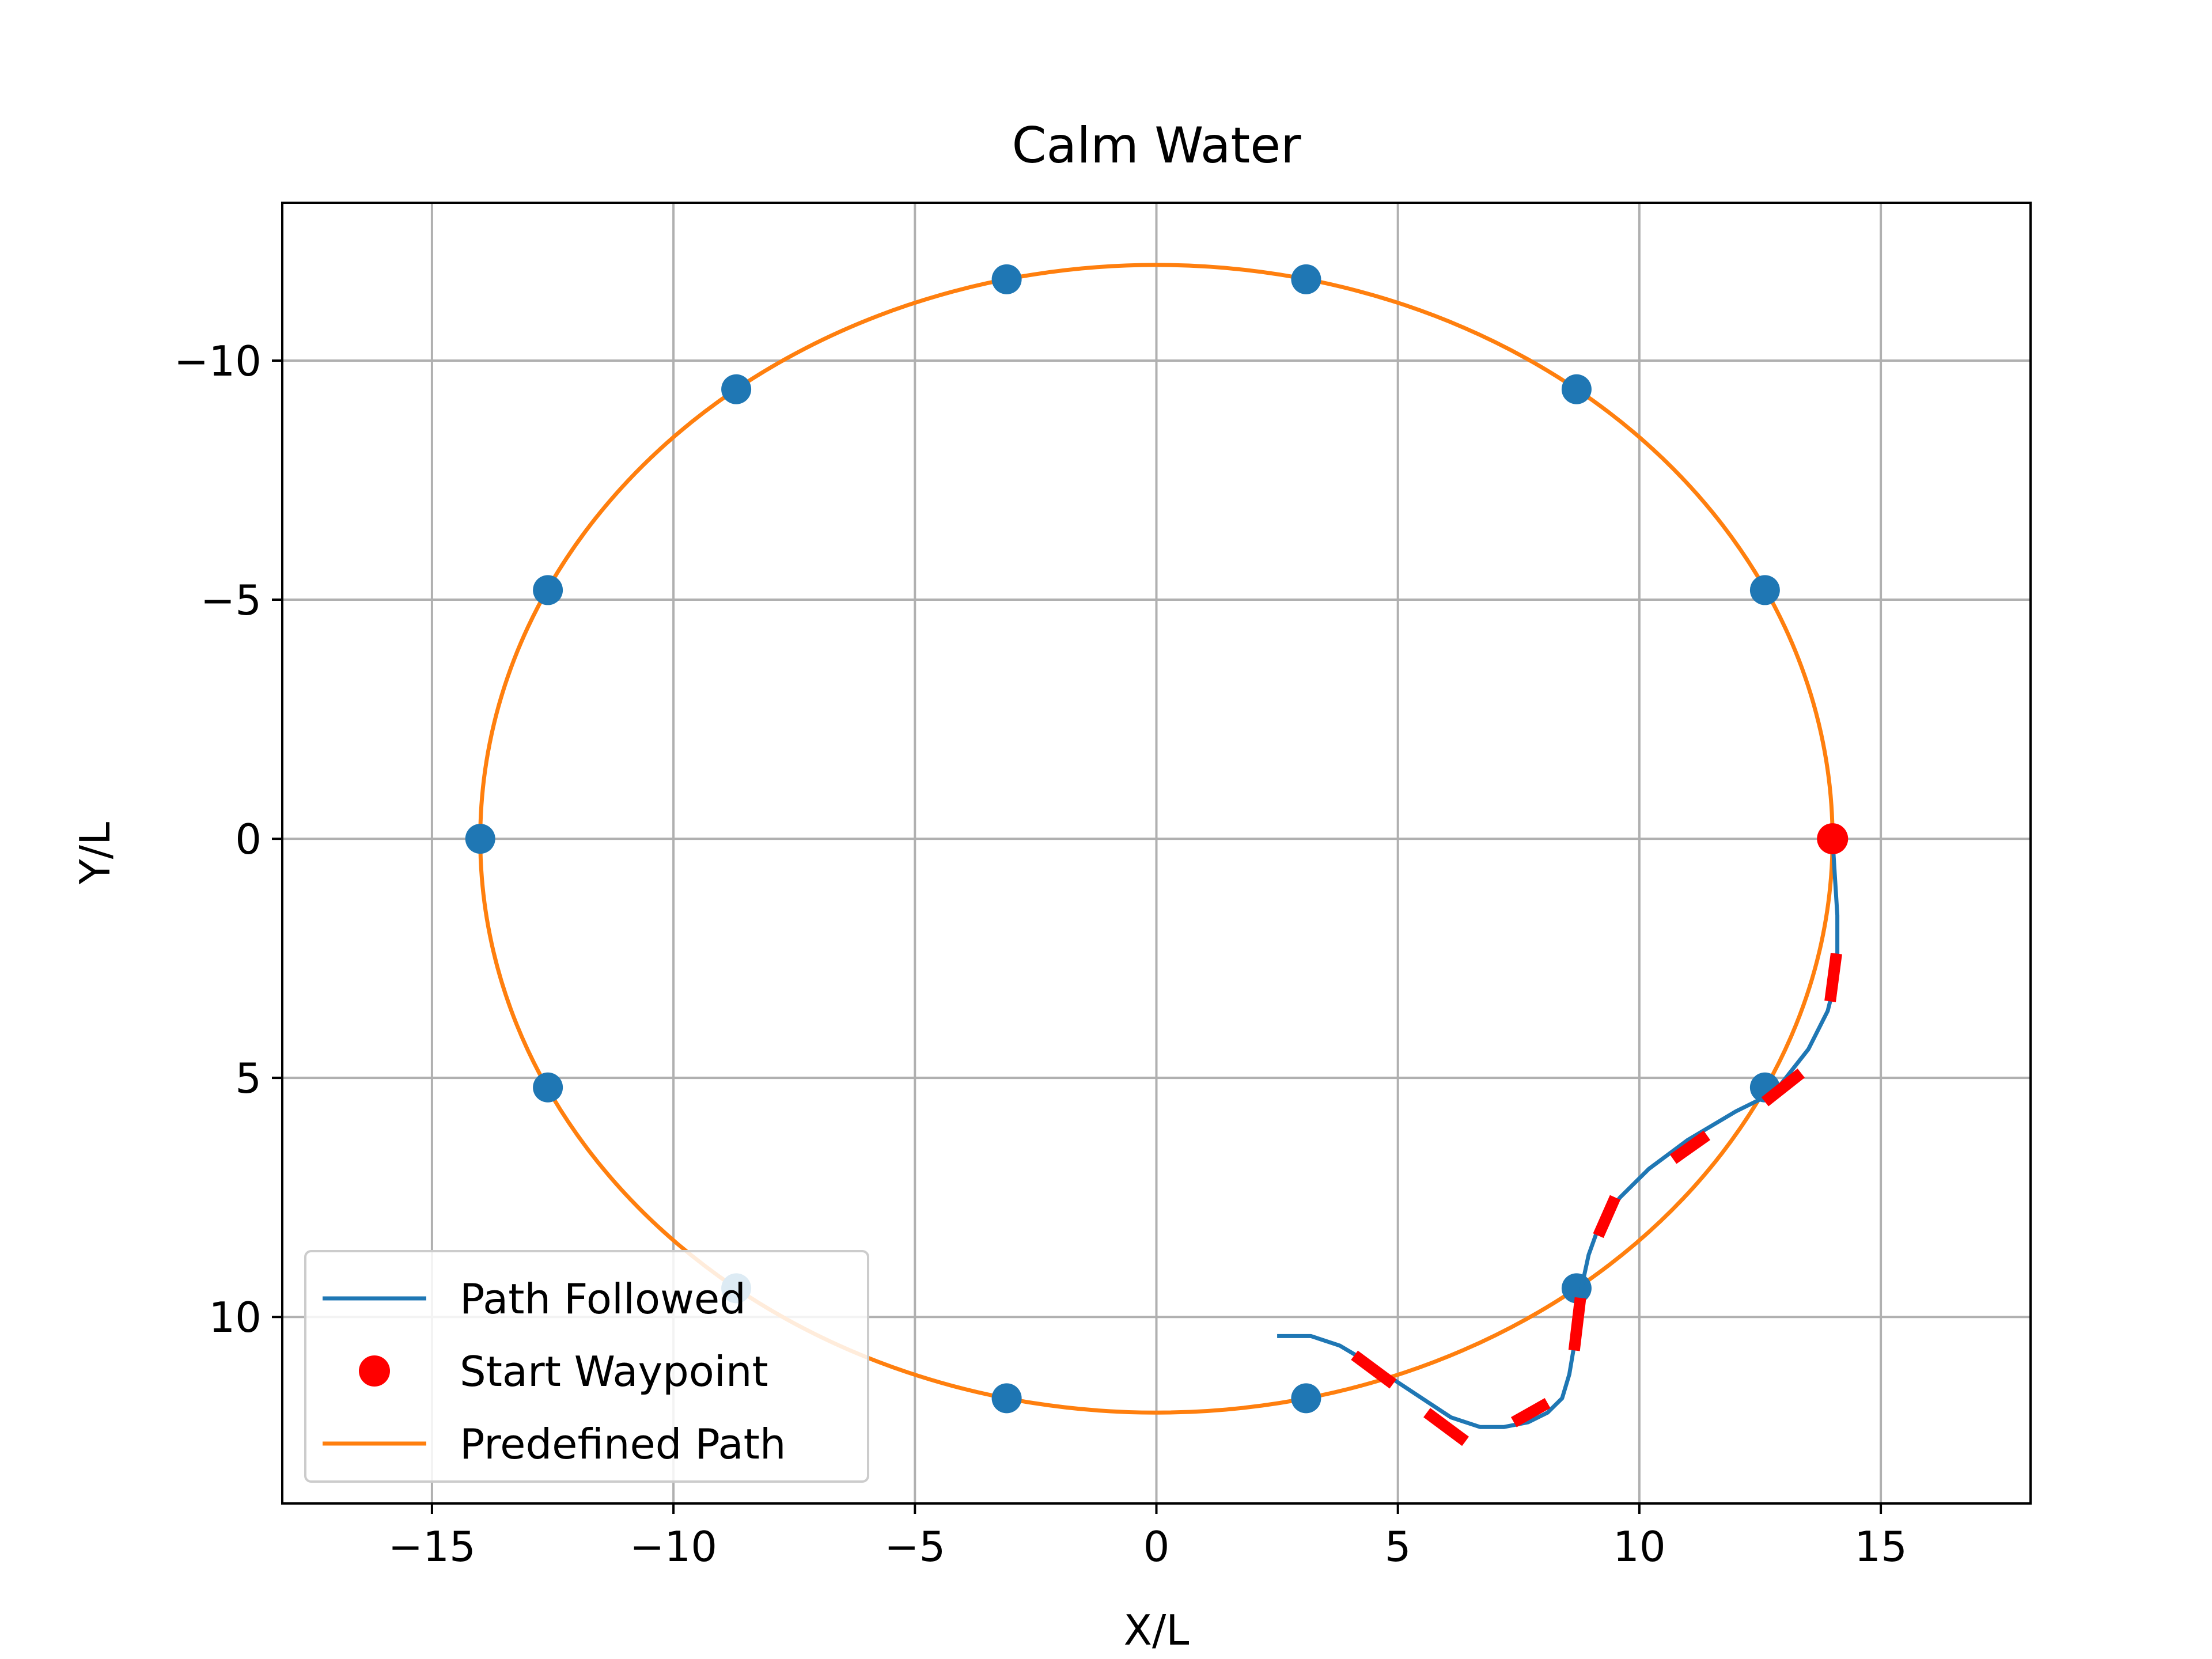 The image size is (2212, 1659). Describe the element at coordinates (228, 839) in the screenshot. I see `y-axis-ticks: −10 −5 0 5 10` at that location.